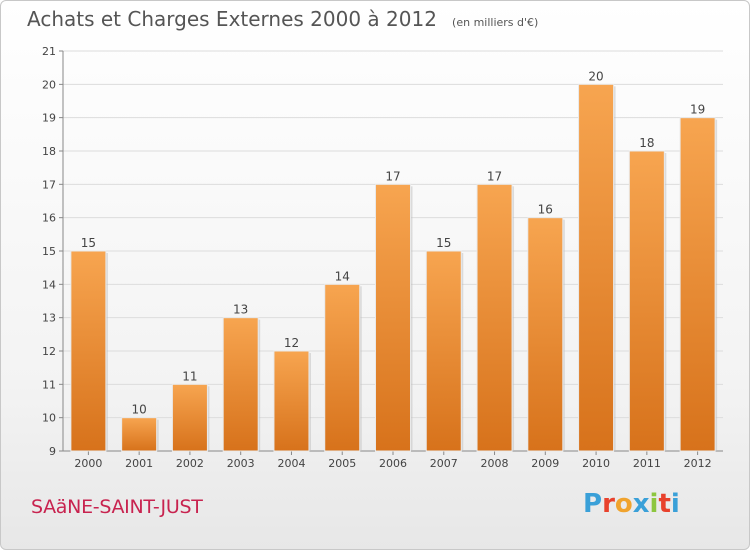 The image size is (750, 550). What do you see at coordinates (698, 463) in the screenshot?
I see `x-tick-label: 2012` at bounding box center [698, 463].